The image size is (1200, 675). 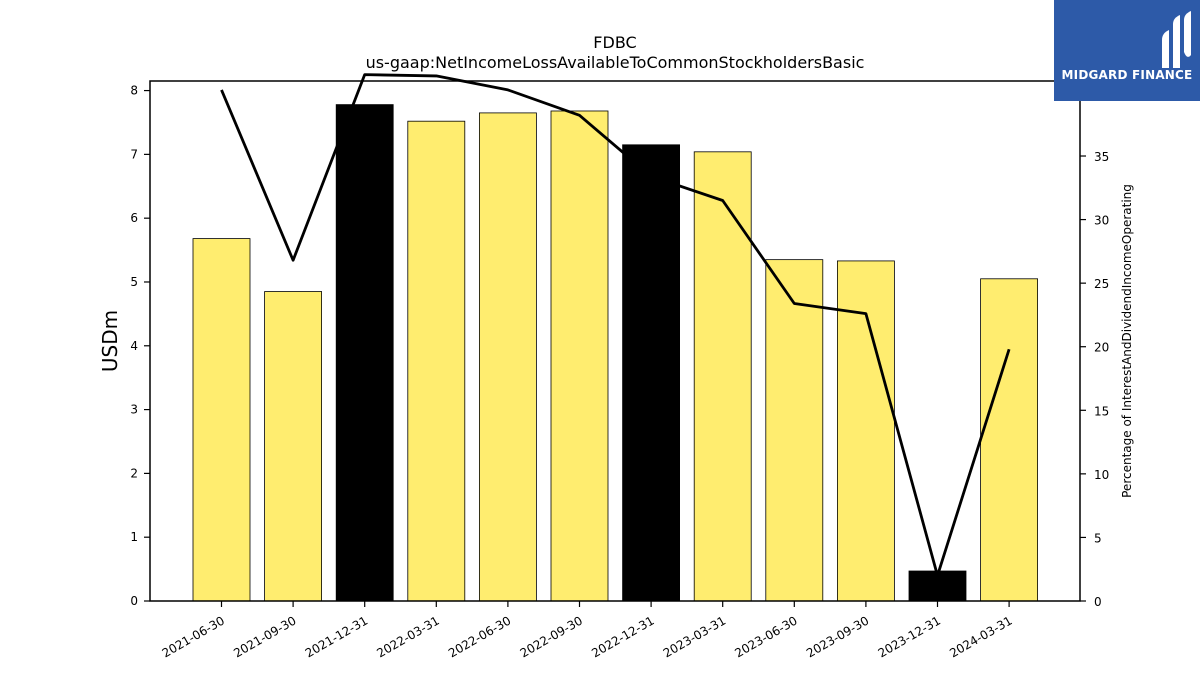 I want to click on y2-tick-label: 30, so click(x=1101, y=221).